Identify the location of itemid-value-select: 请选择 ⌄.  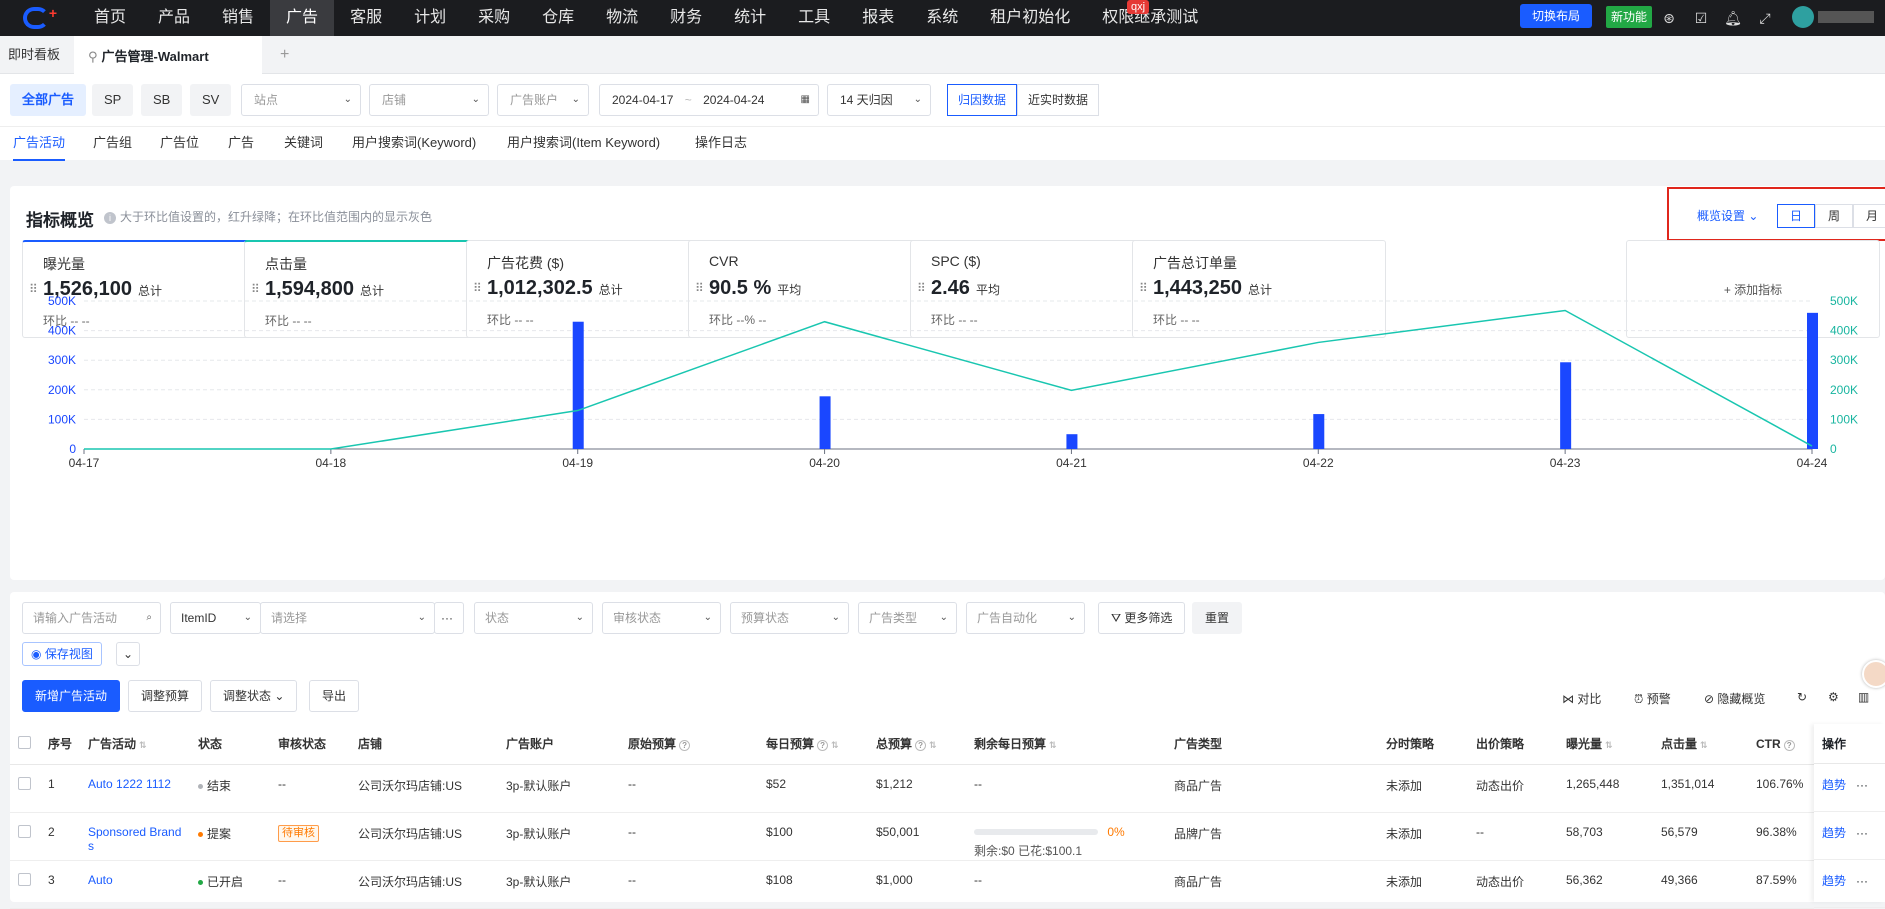
(347, 618).